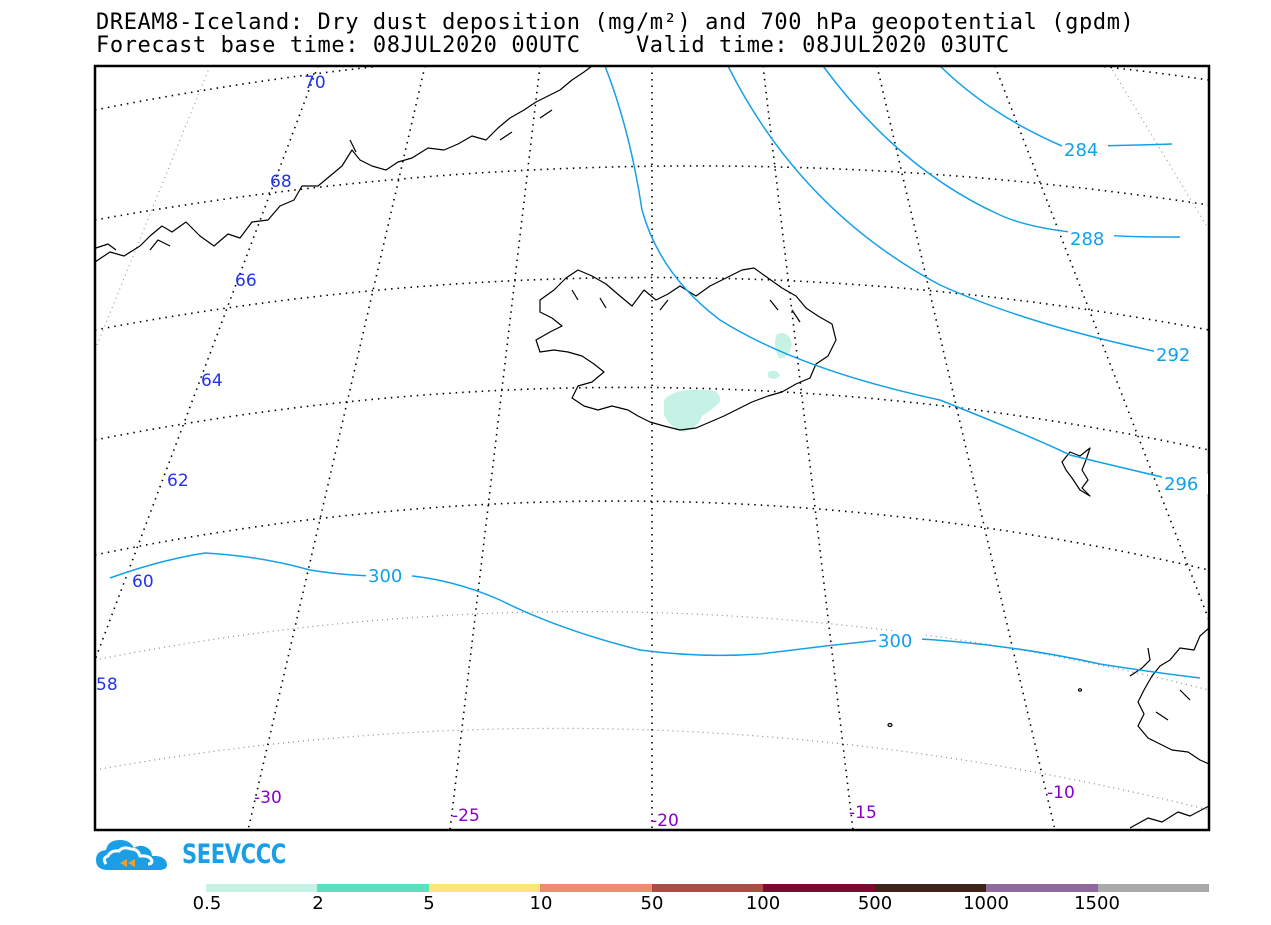  What do you see at coordinates (1097, 903) in the screenshot?
I see `colorbar-label: 1500` at bounding box center [1097, 903].